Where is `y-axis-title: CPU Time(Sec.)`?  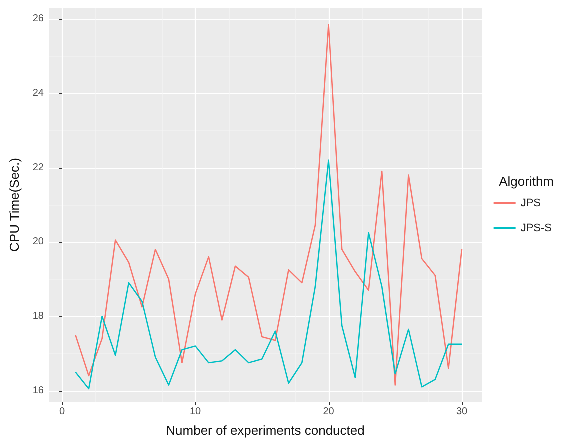
y-axis-title: CPU Time(Sec.) is located at coordinates (14, 205).